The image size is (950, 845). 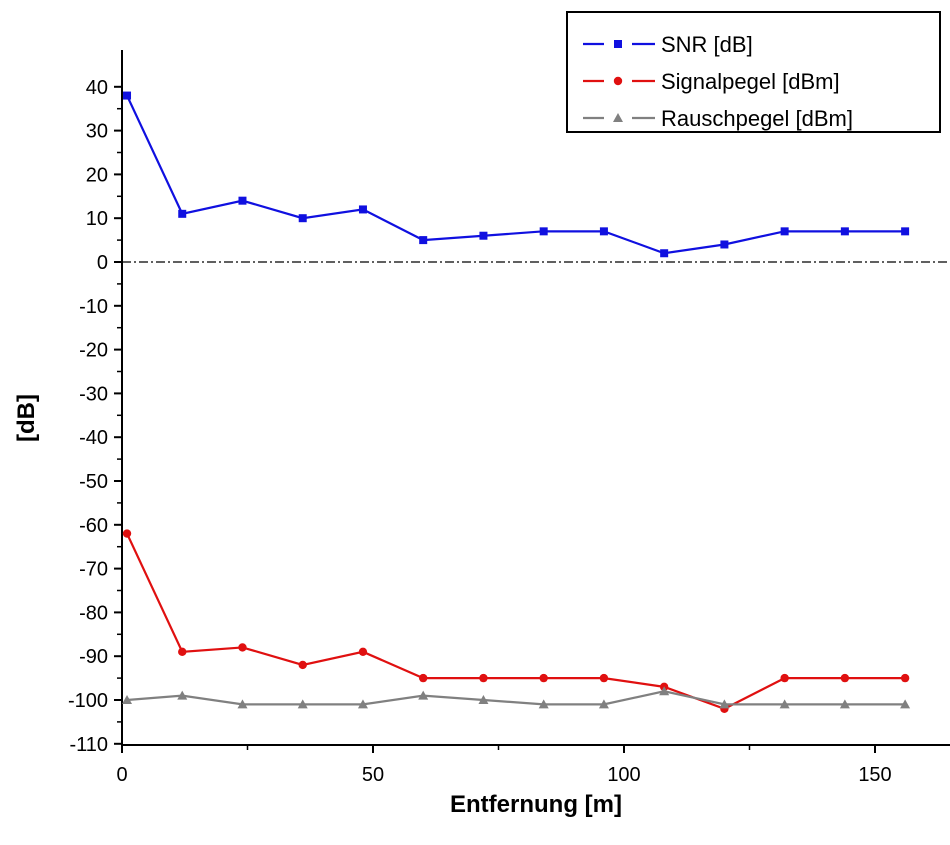 I want to click on rauschpegel-legend-marker, so click(x=618, y=117).